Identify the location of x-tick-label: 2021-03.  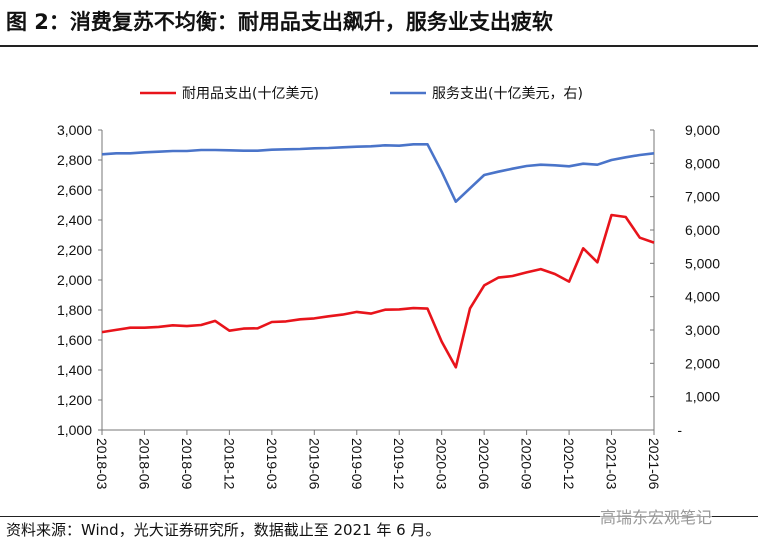
(612, 464).